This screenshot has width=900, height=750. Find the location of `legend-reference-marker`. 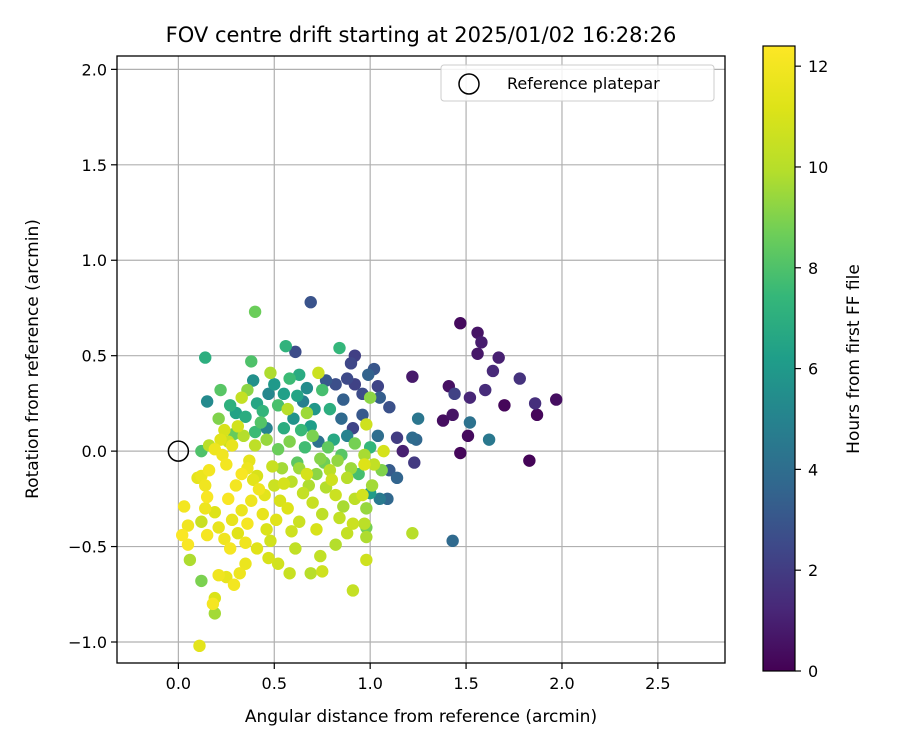

legend-reference-marker is located at coordinates (469, 84).